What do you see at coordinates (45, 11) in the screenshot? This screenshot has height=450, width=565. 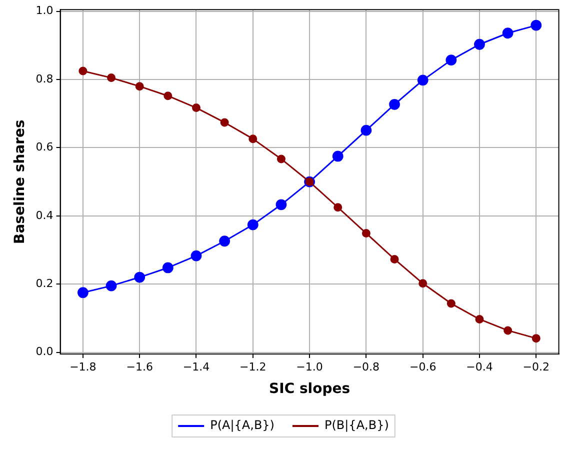 I see `y-tick-label: 1.0` at bounding box center [45, 11].